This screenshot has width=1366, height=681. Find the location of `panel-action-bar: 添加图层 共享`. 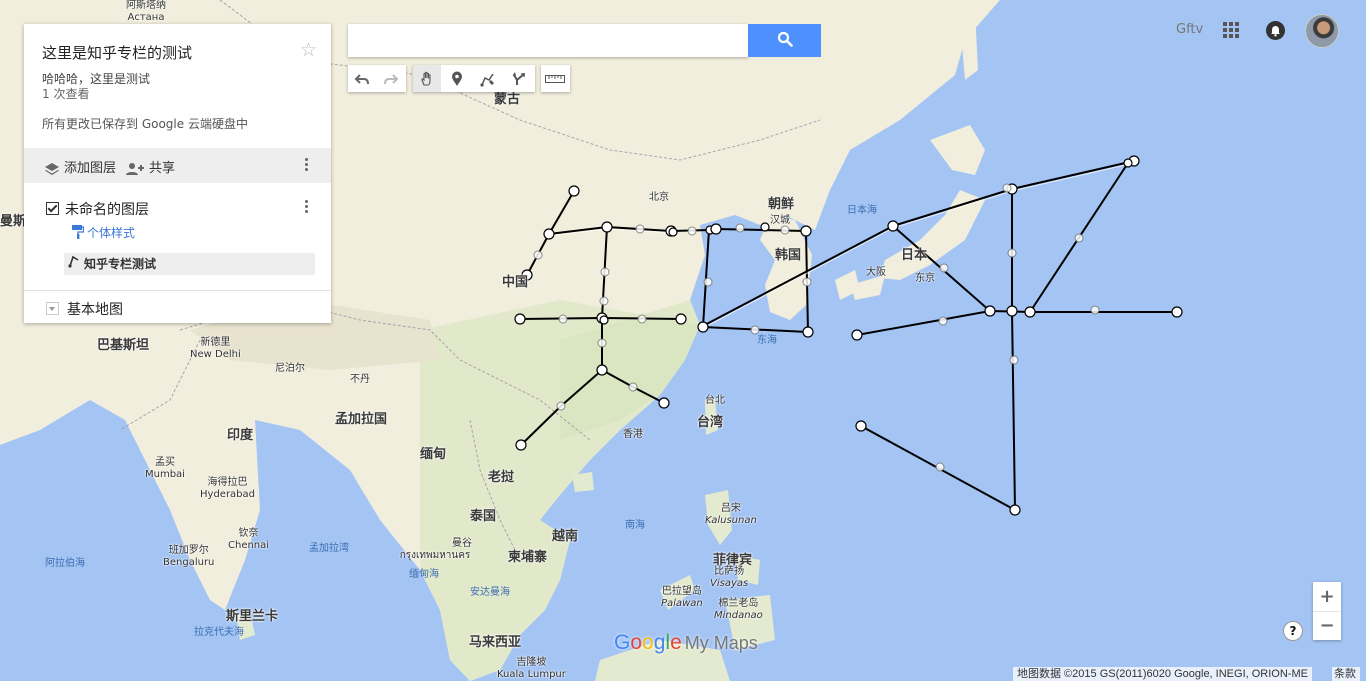

panel-action-bar: 添加图层 共享 is located at coordinates (177, 165).